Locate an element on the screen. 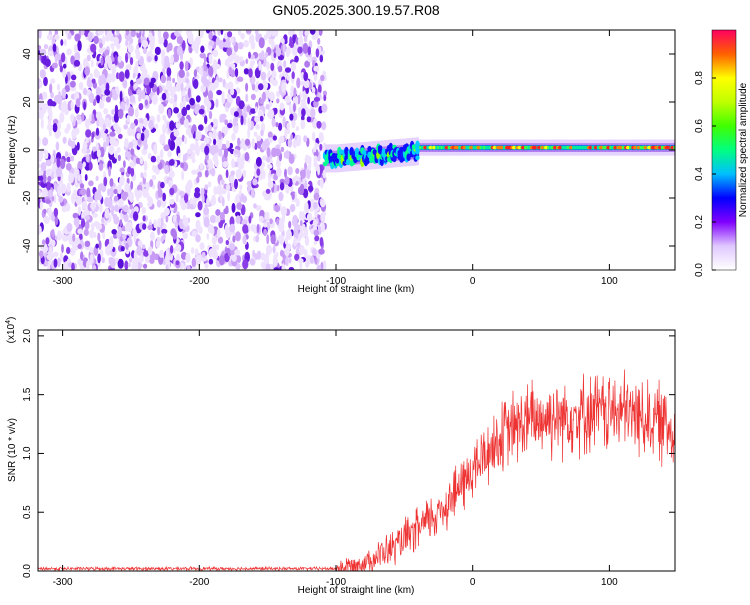 Image resolution: width=750 pixels, height=605 pixels. spectrogram-x-label: Height of straight line (km) is located at coordinates (356, 289).